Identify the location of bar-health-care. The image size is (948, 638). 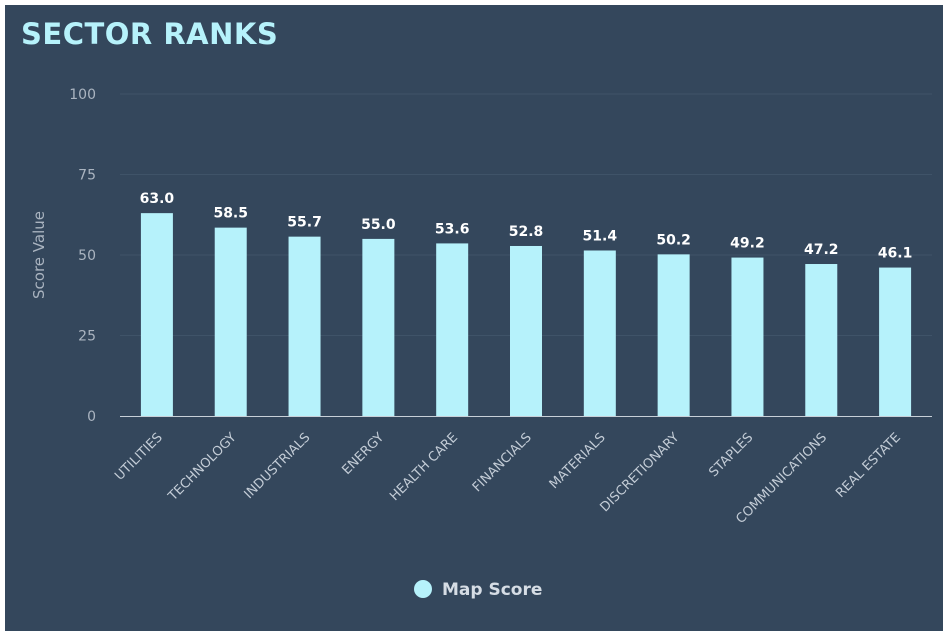
(452, 329).